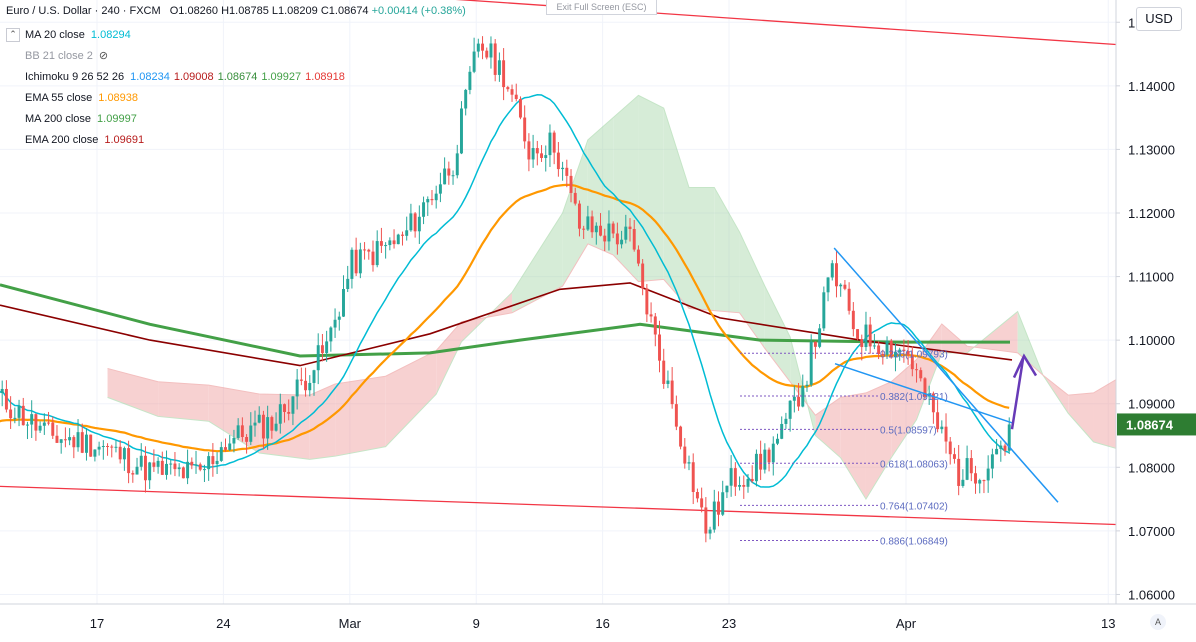 This screenshot has height=642, width=1196. Describe the element at coordinates (602, 623) in the screenshot. I see `time-tick-label: 16` at that location.